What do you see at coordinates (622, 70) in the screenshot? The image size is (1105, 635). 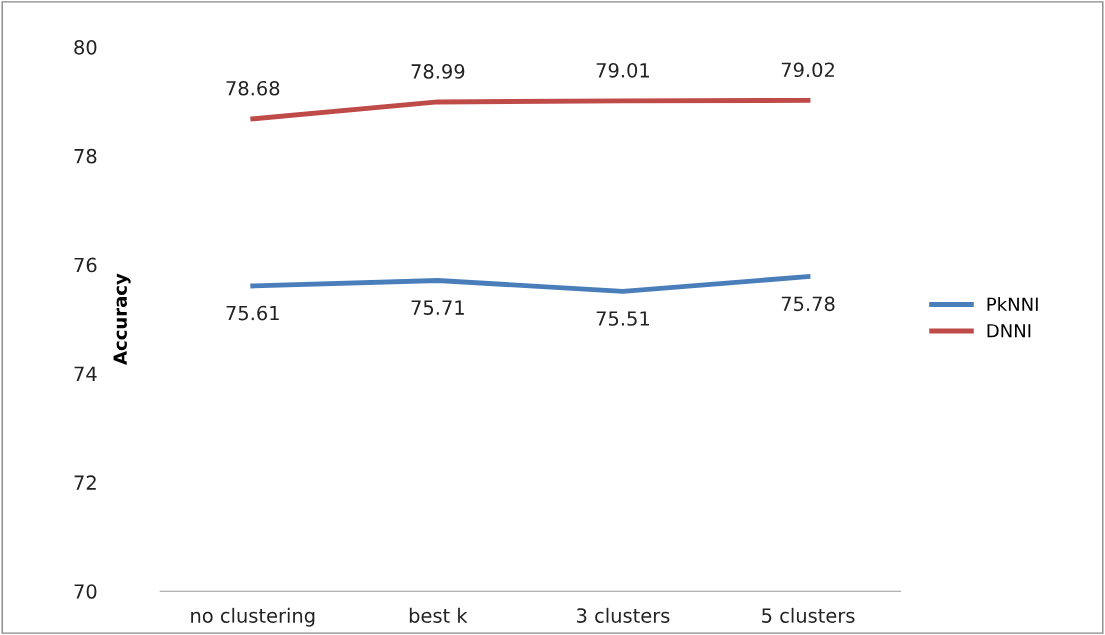 I see `data-label: 79.01` at bounding box center [622, 70].